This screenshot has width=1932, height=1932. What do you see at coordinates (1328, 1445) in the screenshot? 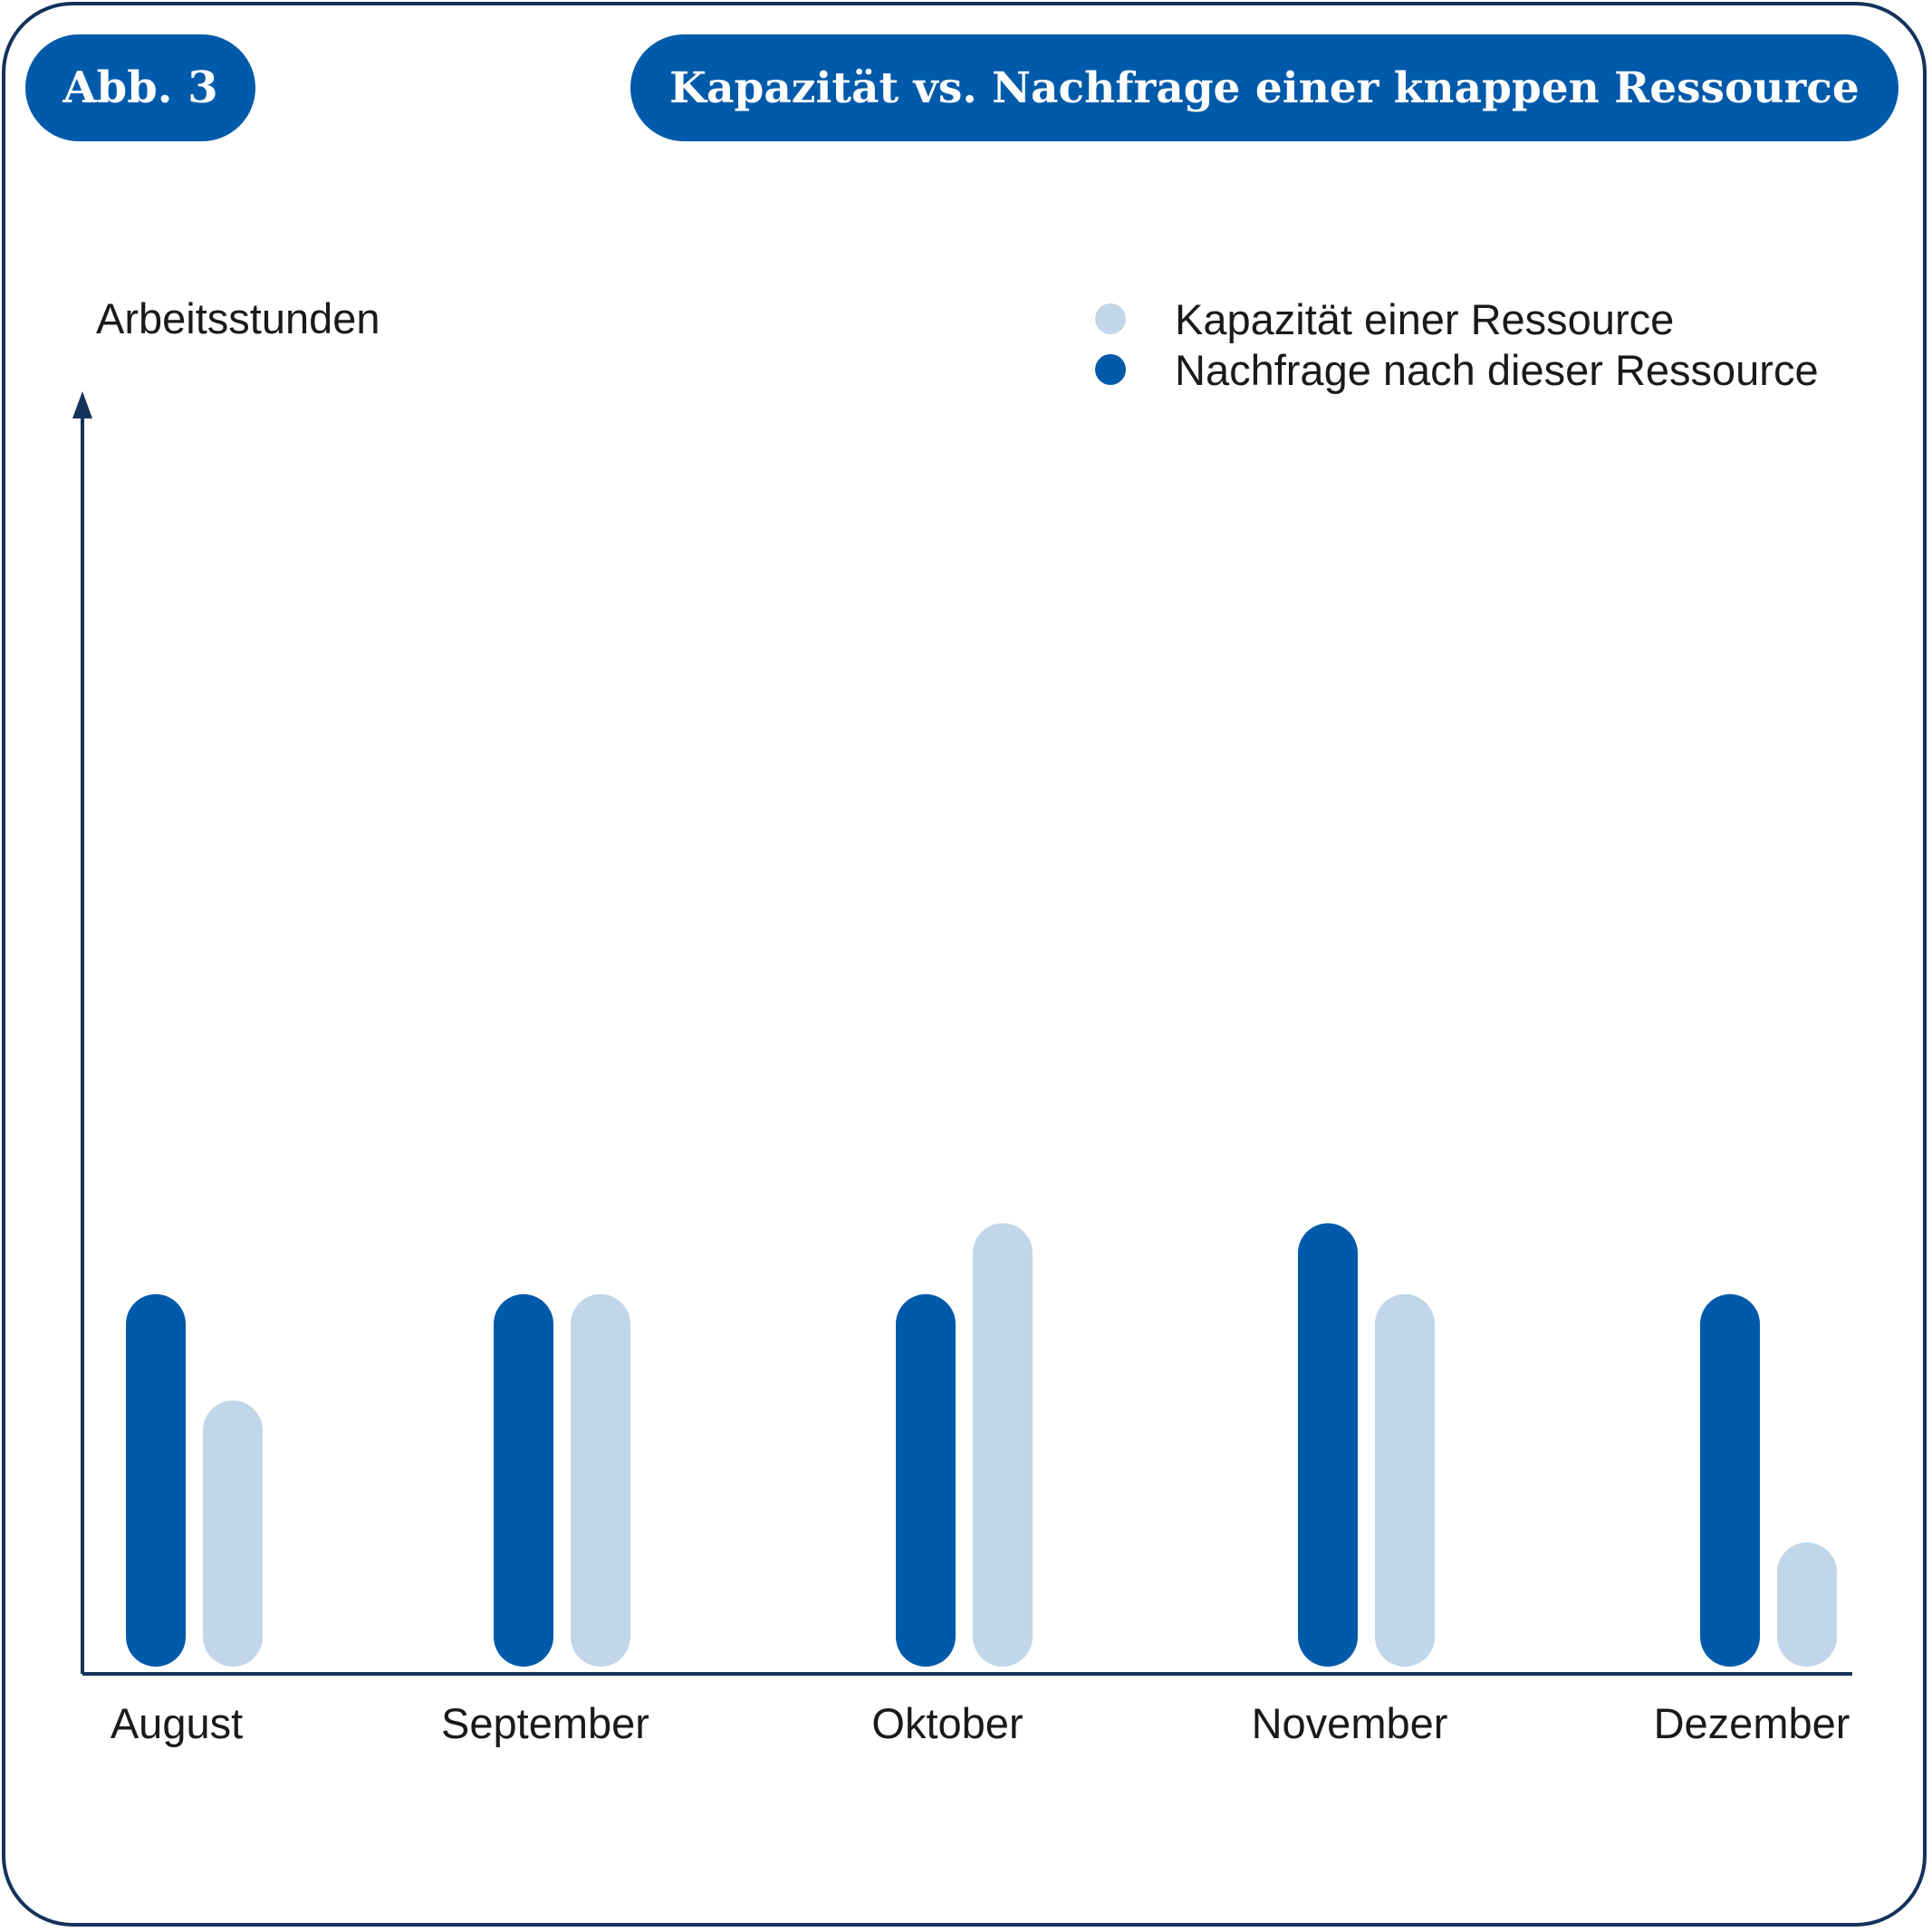
I see `bar-demand-november` at bounding box center [1328, 1445].